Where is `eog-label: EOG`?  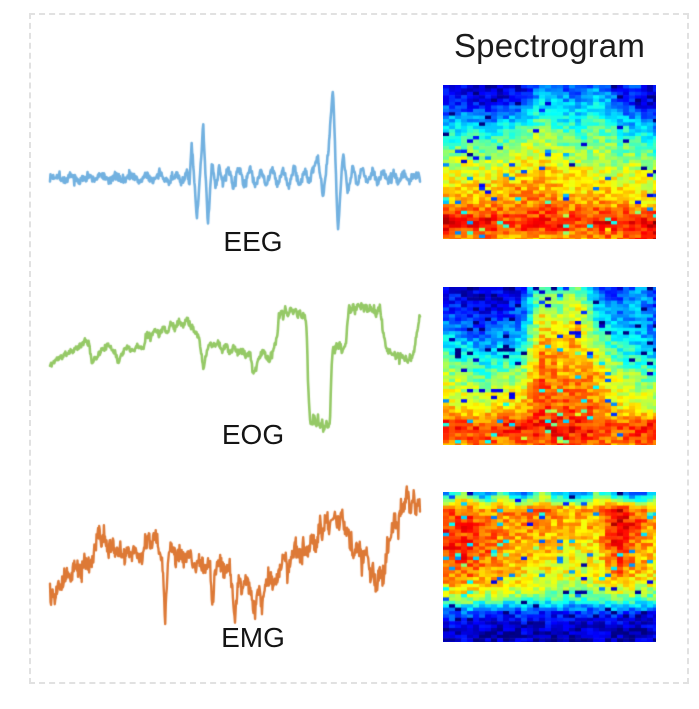 eog-label: EOG is located at coordinates (253, 434).